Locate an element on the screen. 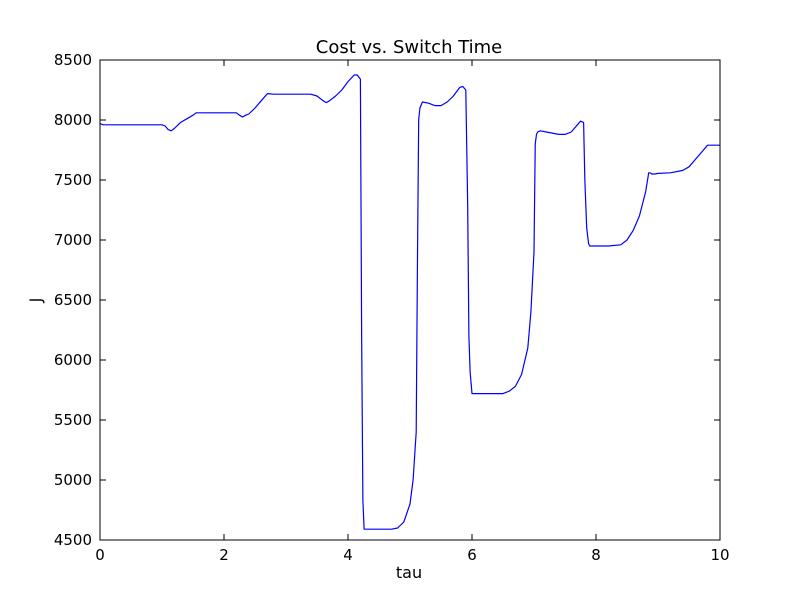  y-tick-label: 6500 is located at coordinates (73, 300).